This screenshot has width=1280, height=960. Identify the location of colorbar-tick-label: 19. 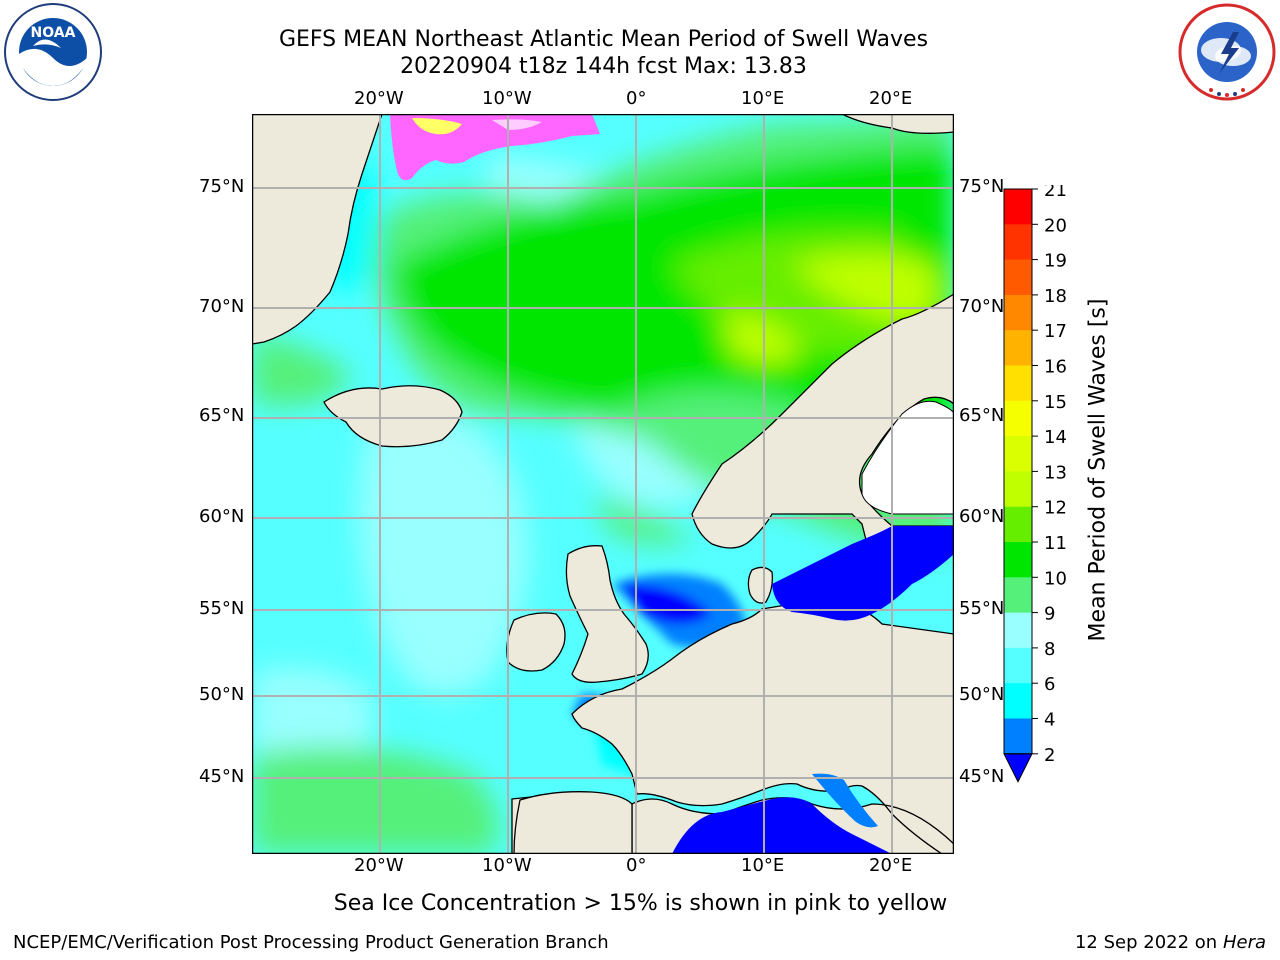
(1055, 261).